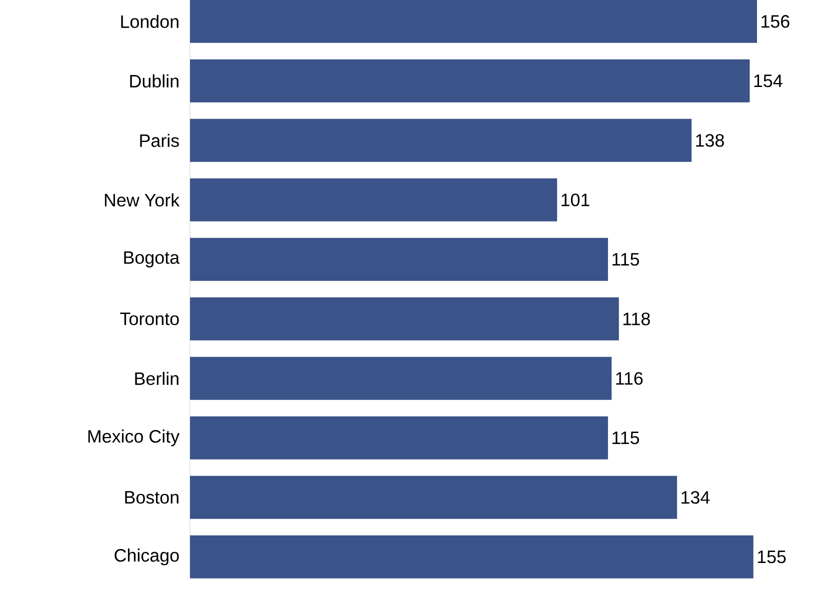  Describe the element at coordinates (696, 497) in the screenshot. I see `data-label: 134` at that location.